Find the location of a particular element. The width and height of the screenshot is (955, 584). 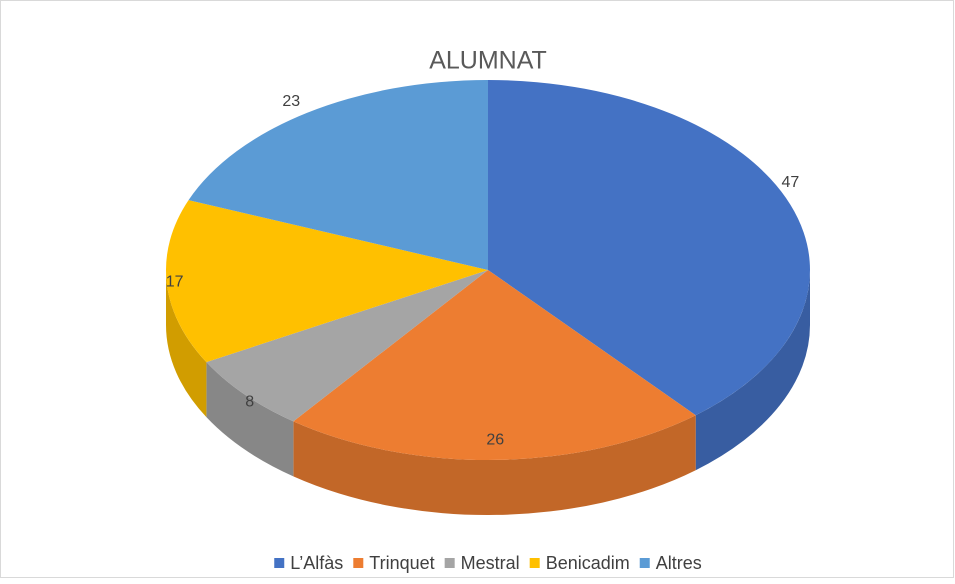

legend-label: Trinquet is located at coordinates (401, 563).